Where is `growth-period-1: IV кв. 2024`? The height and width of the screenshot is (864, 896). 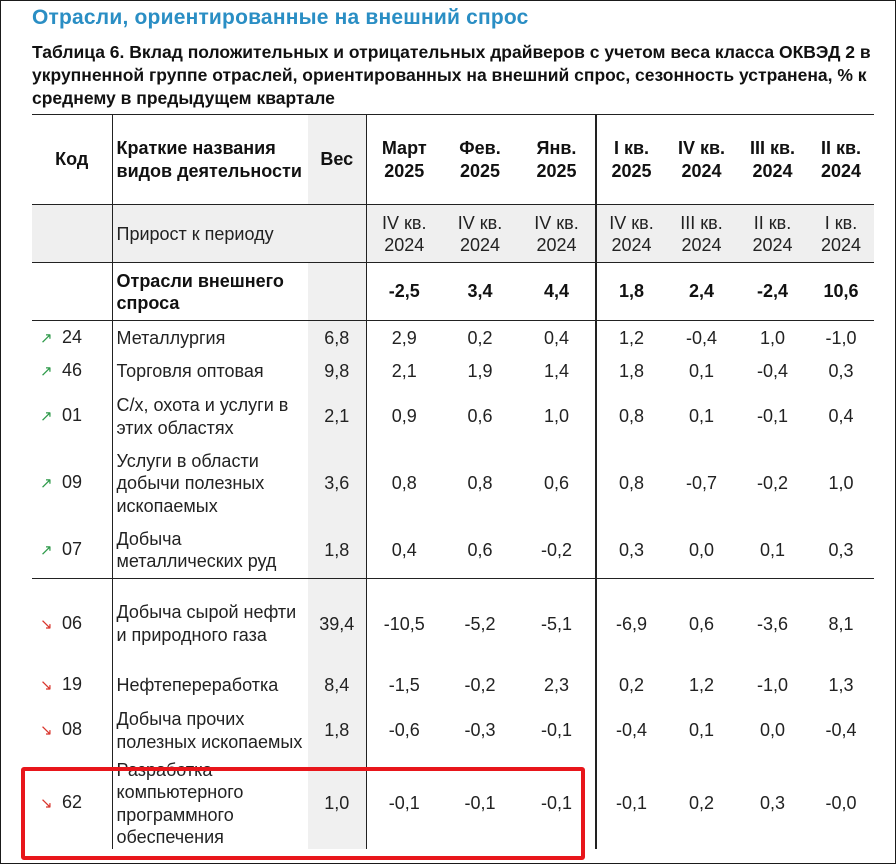
growth-period-1: IV кв. 2024 is located at coordinates (480, 233).